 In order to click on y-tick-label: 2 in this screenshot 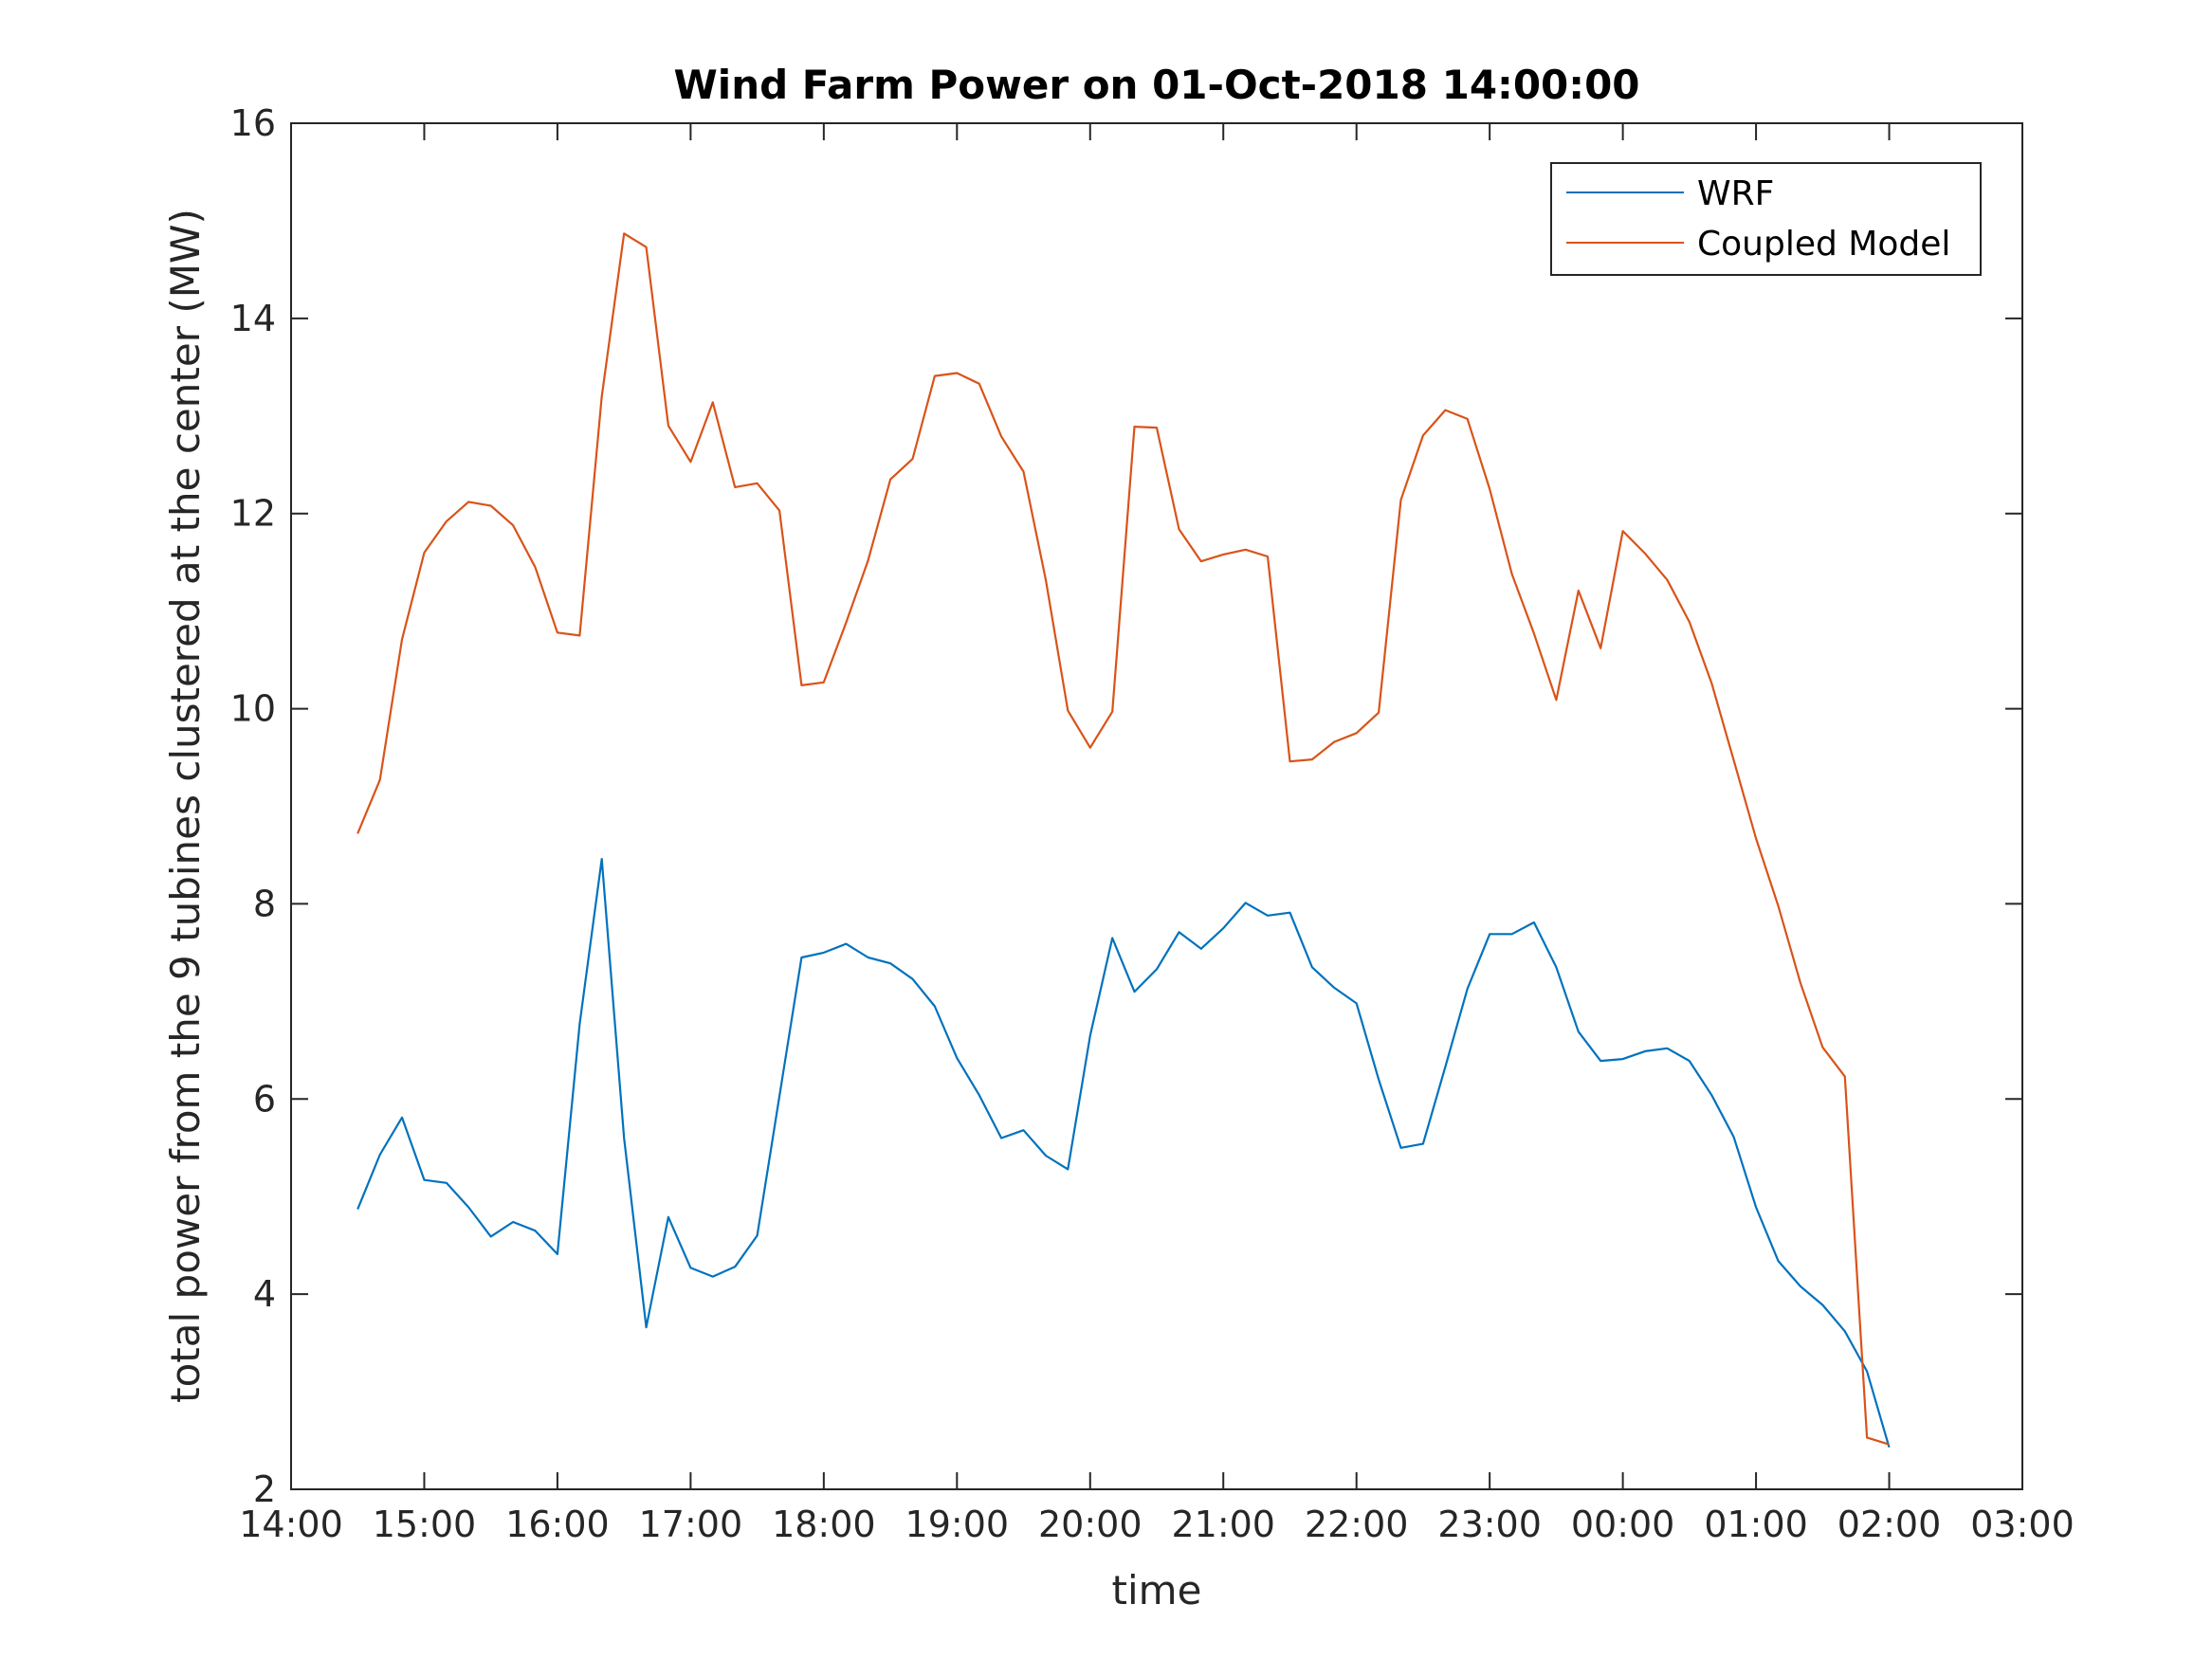, I will do `click(264, 1489)`.